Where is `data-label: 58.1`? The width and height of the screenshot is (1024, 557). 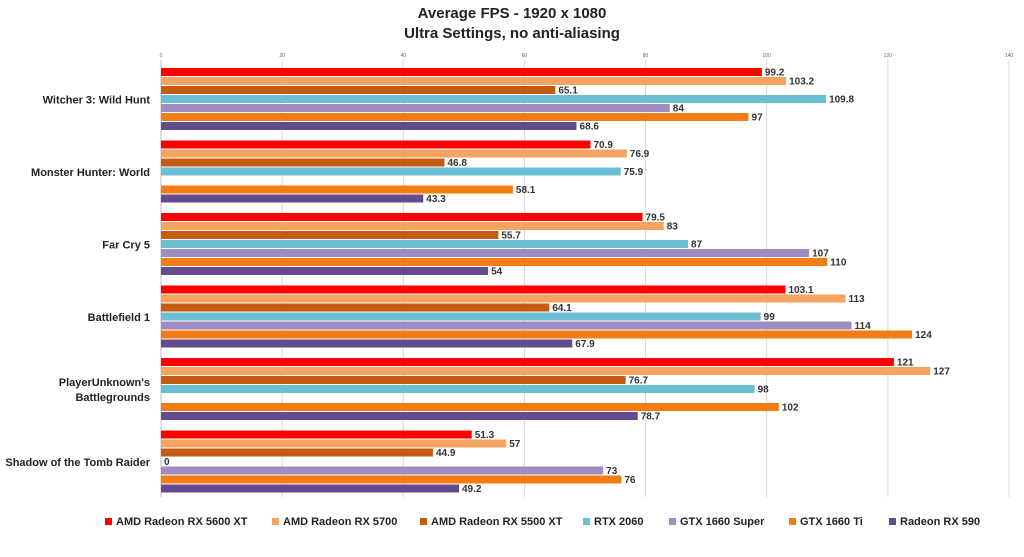
data-label: 58.1 is located at coordinates (526, 190).